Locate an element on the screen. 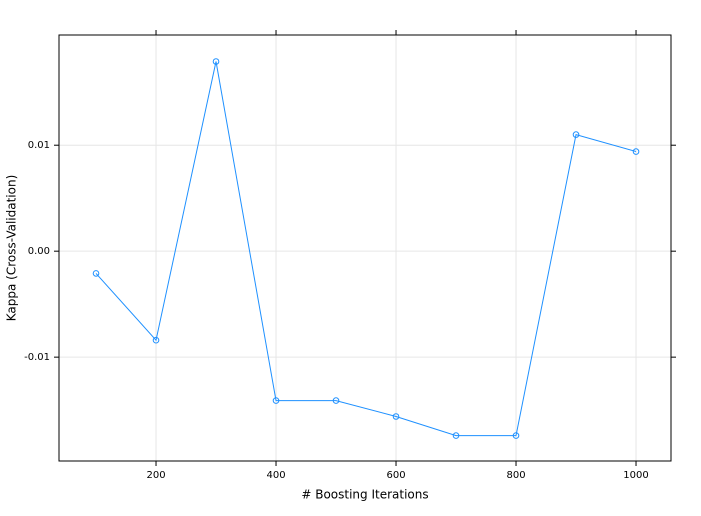  y-tick-label: 0.01 is located at coordinates (39, 145).